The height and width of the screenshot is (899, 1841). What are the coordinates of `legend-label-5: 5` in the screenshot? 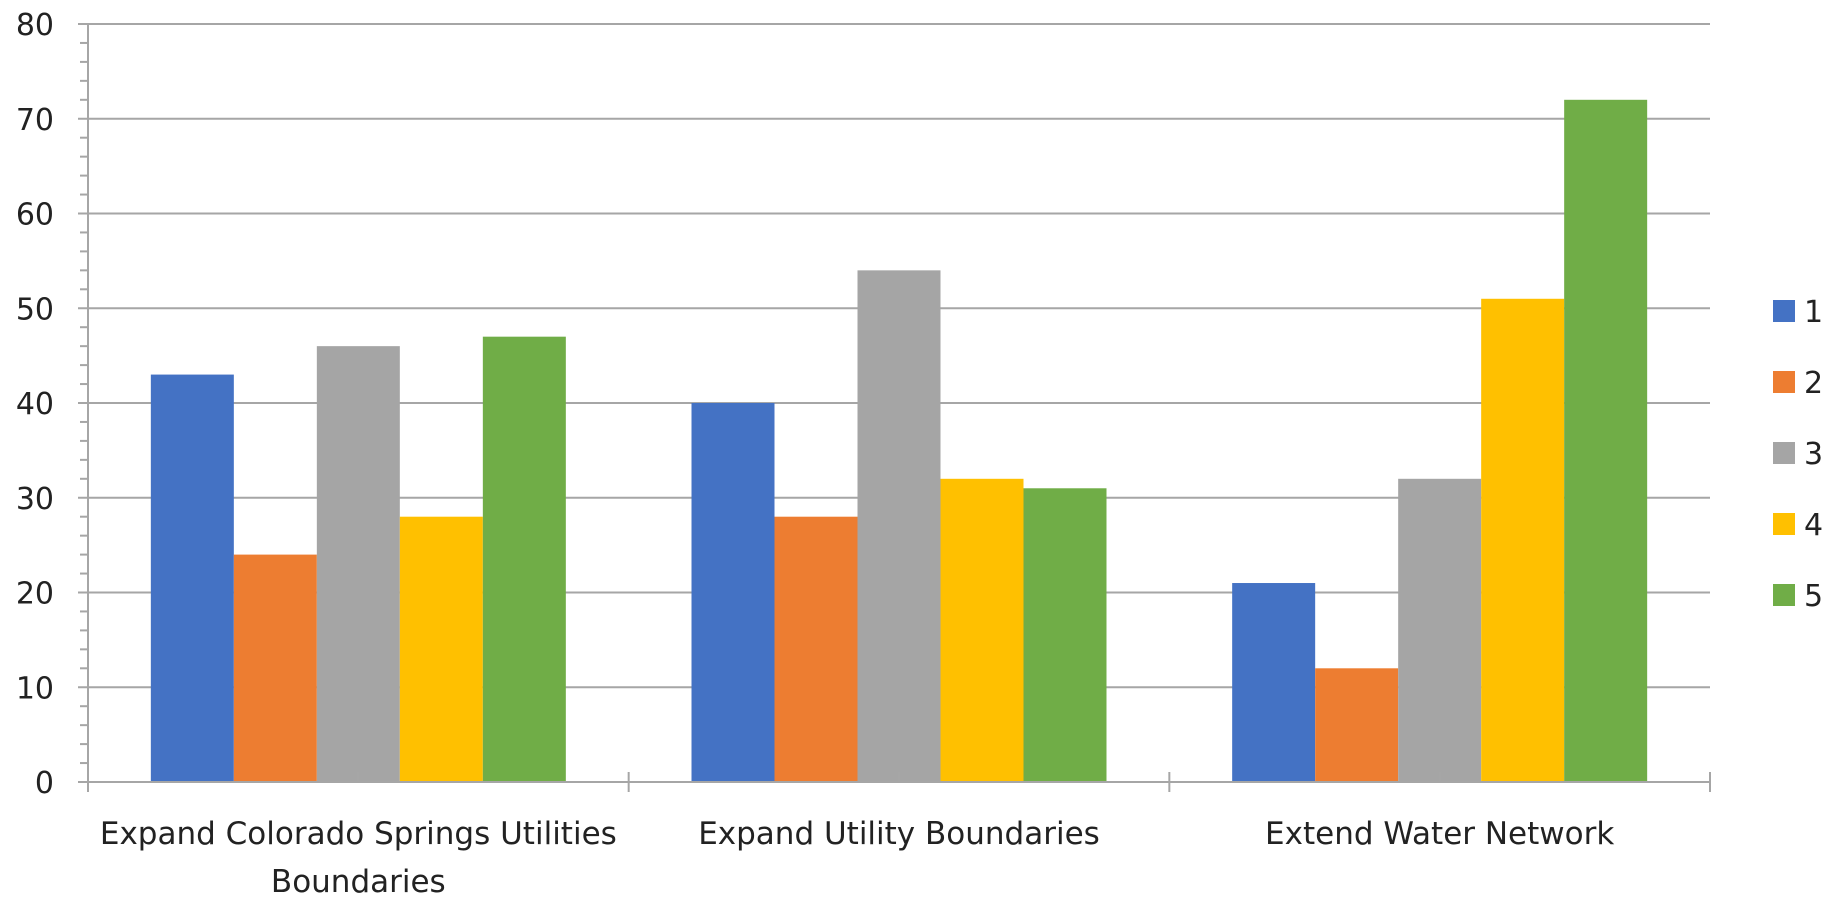 It's located at (1813, 596).